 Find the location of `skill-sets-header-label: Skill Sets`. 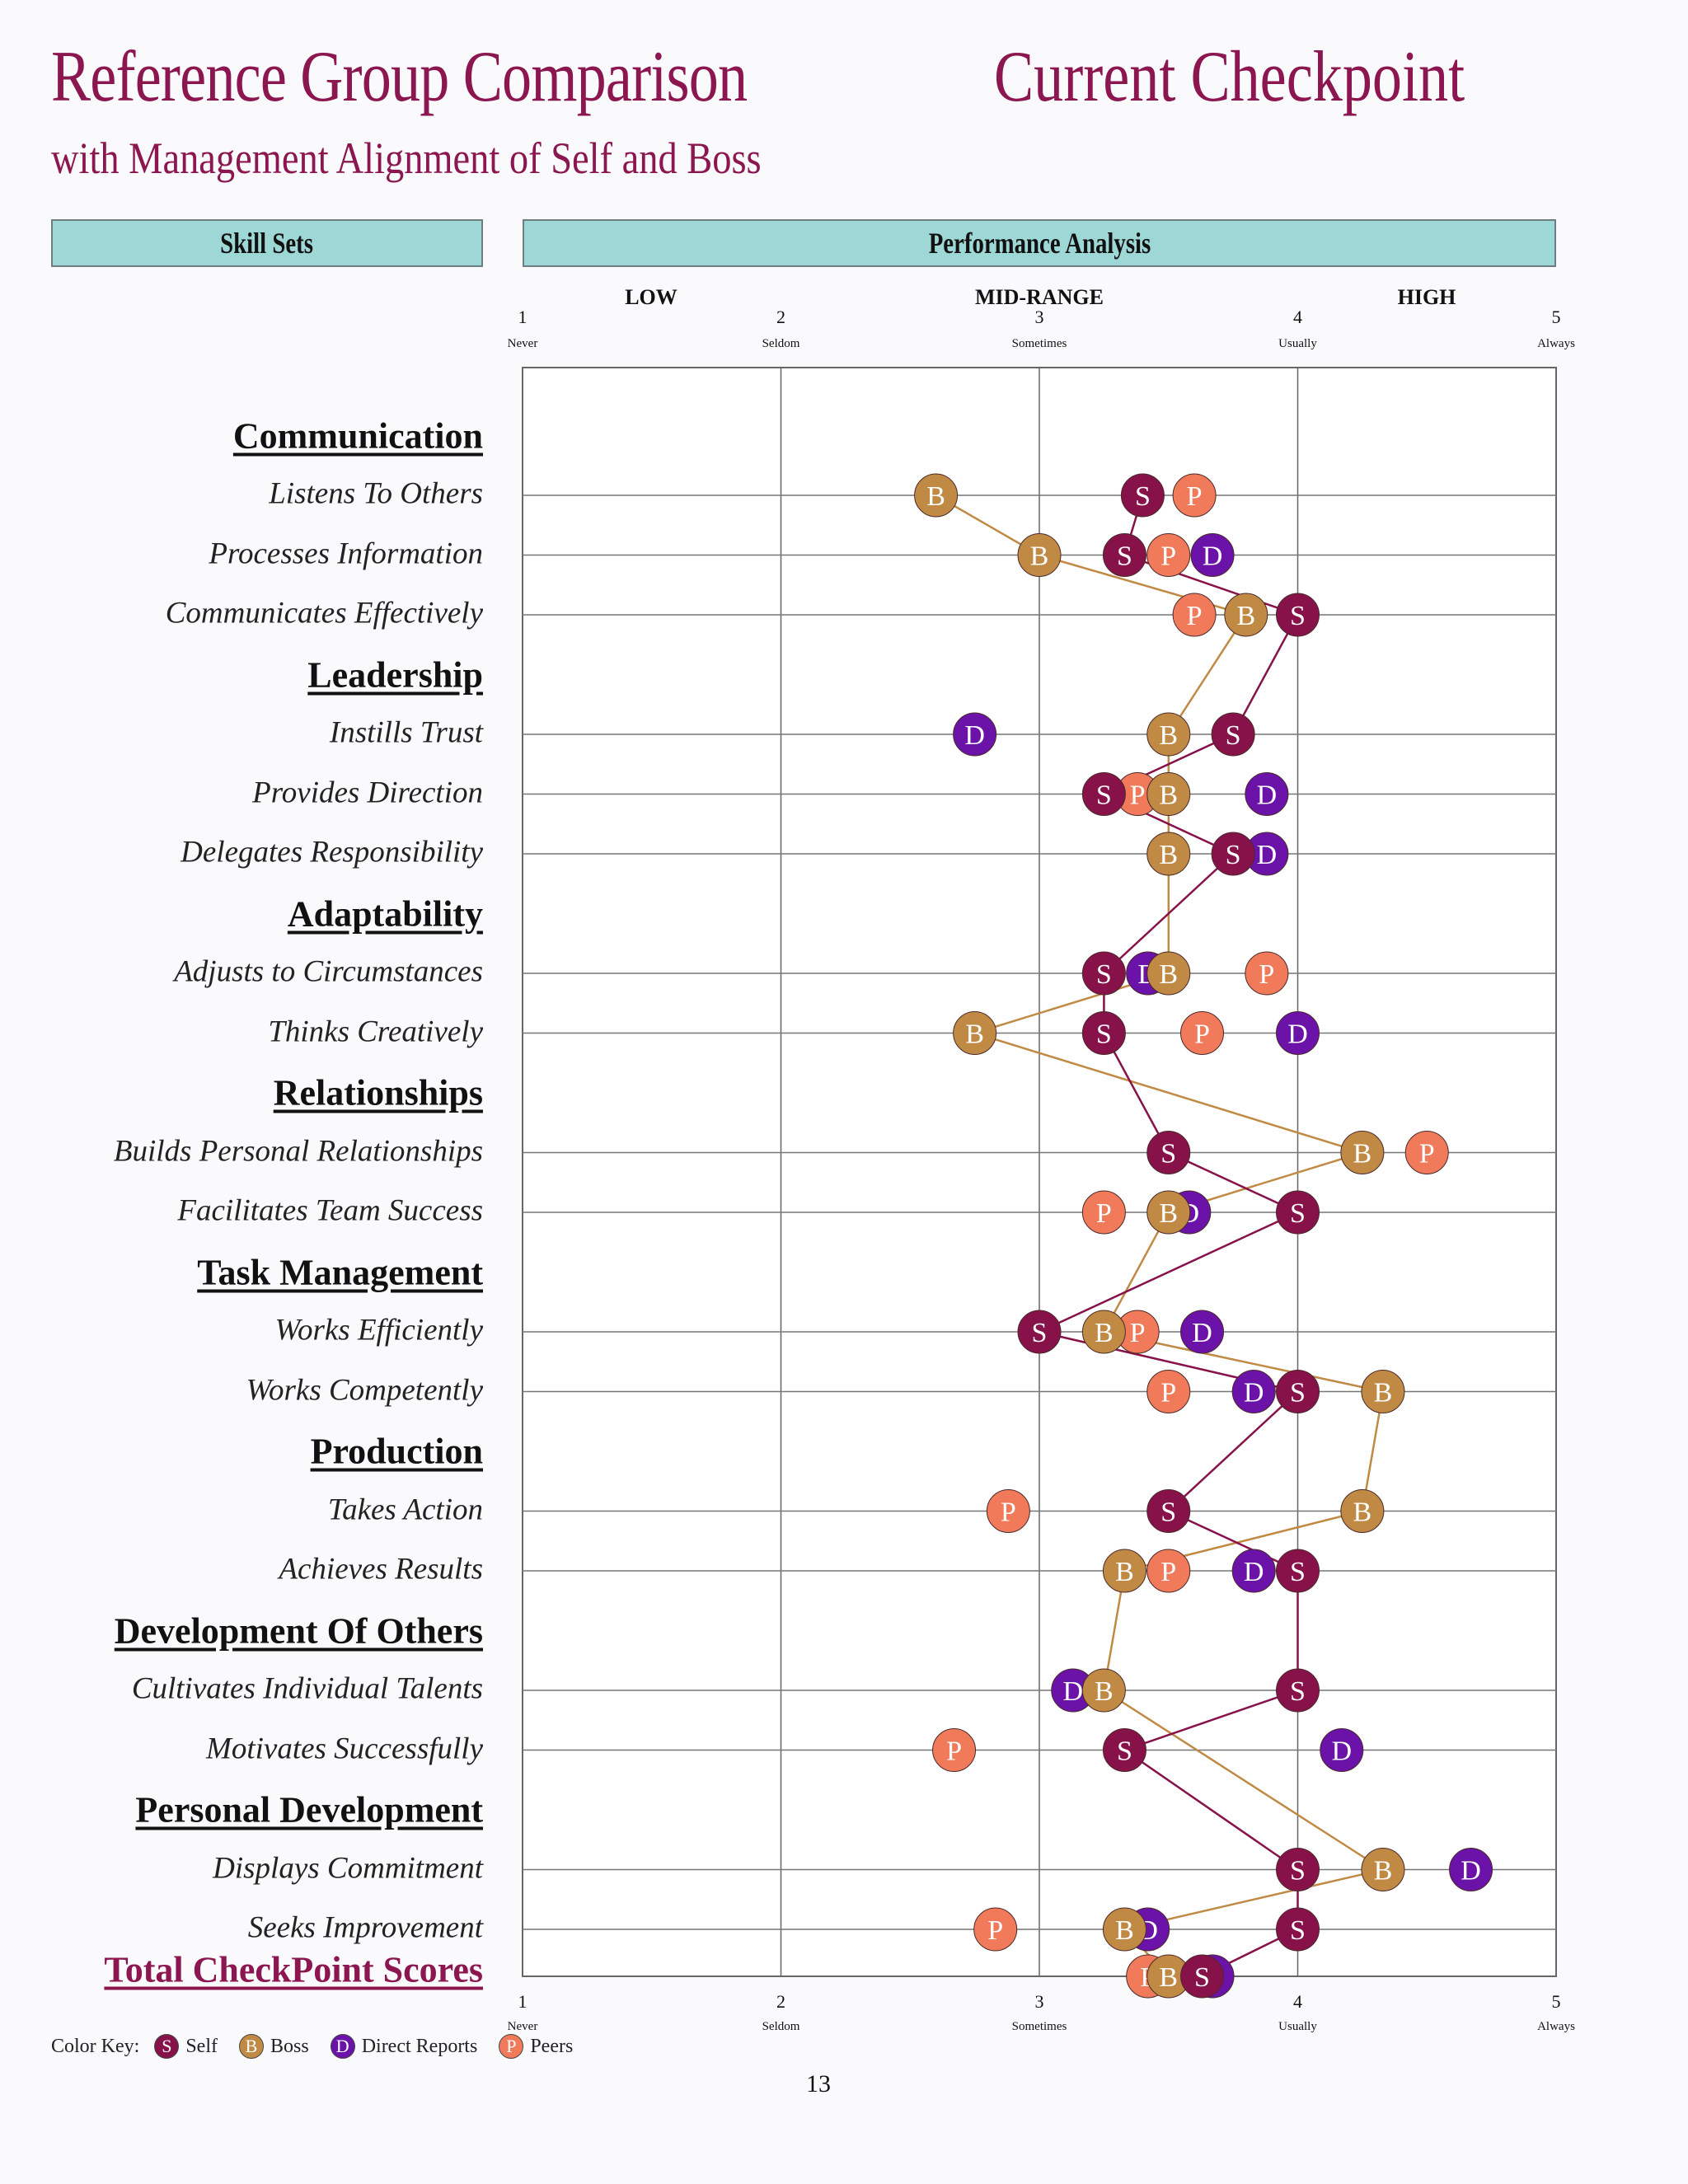

skill-sets-header-label: Skill Sets is located at coordinates (267, 243).